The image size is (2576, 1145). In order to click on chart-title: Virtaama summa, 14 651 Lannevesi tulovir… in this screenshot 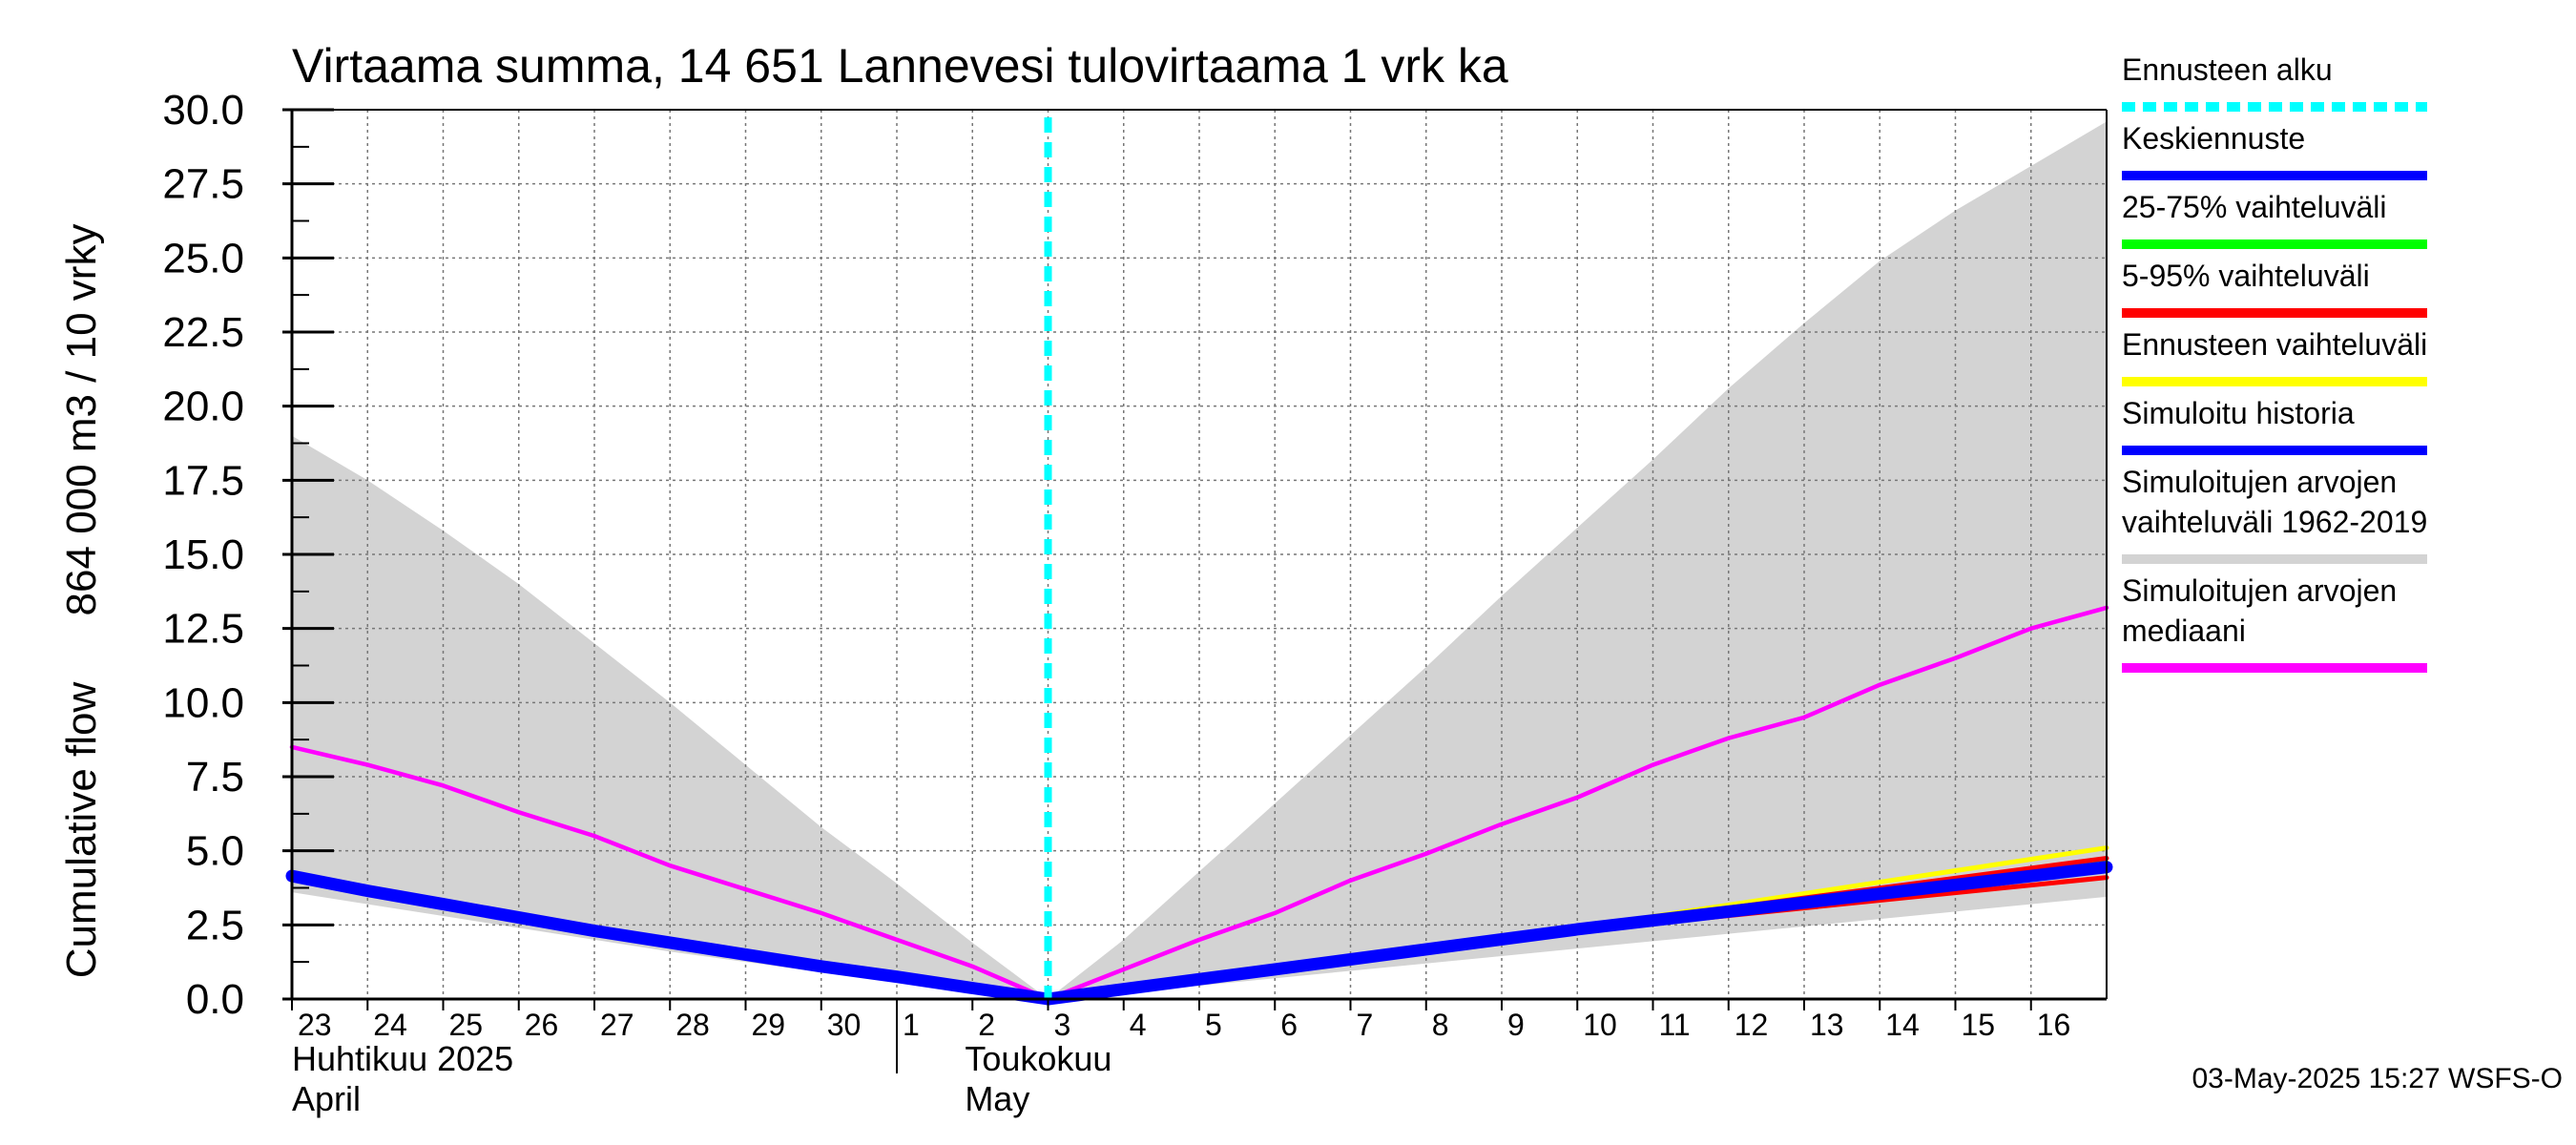, I will do `click(900, 66)`.